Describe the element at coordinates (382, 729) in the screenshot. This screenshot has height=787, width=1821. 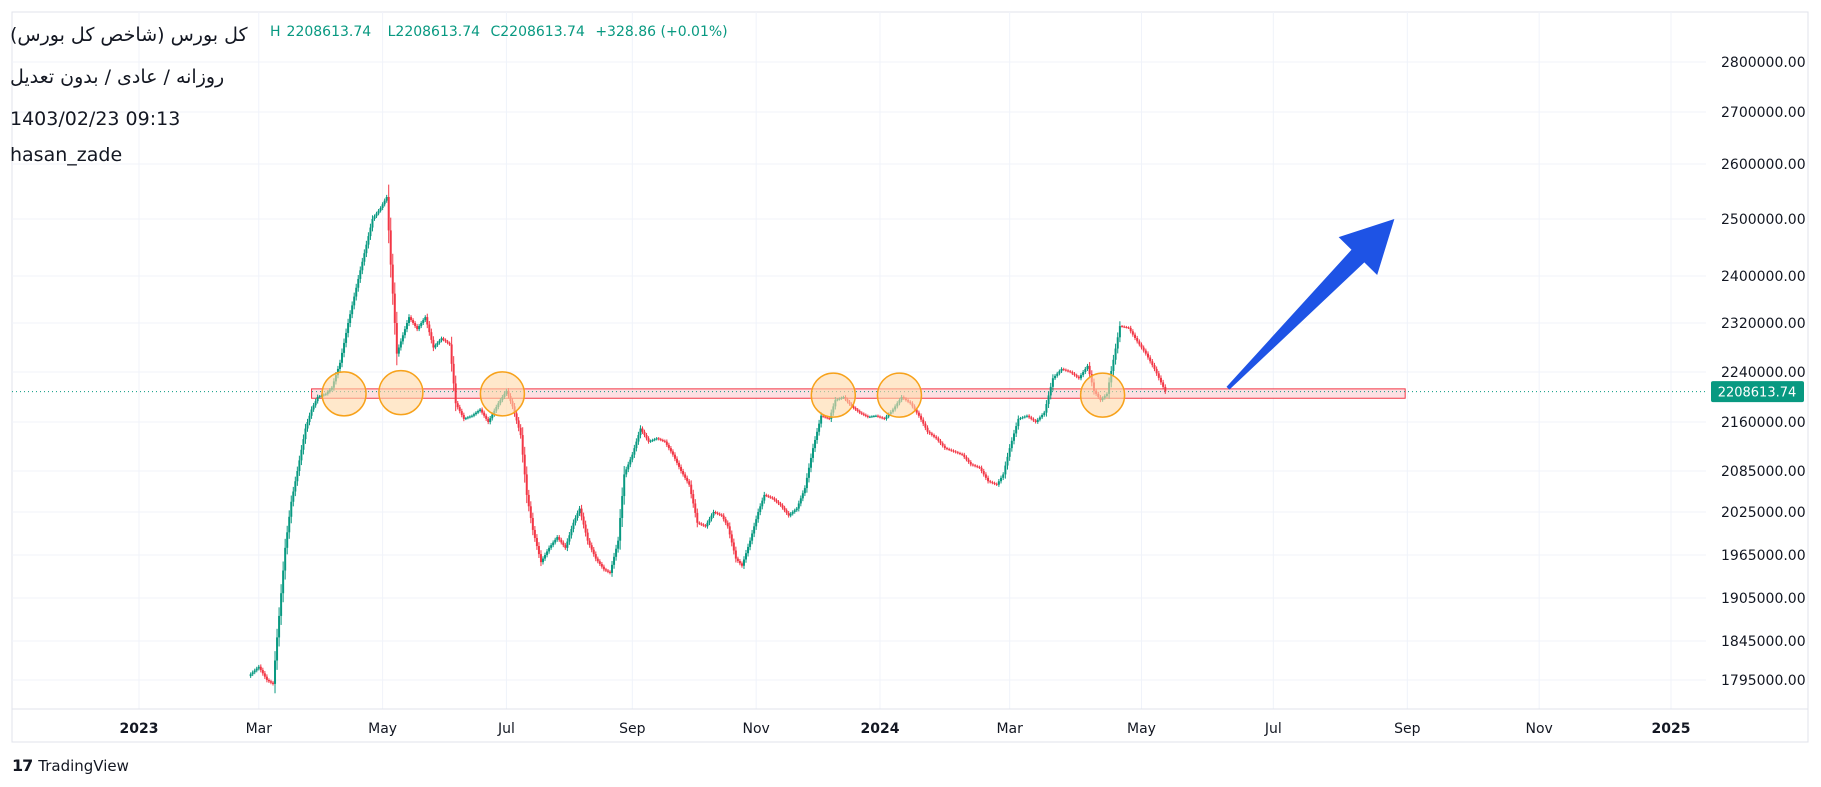
I see `x-axis-tick-label: May` at that location.